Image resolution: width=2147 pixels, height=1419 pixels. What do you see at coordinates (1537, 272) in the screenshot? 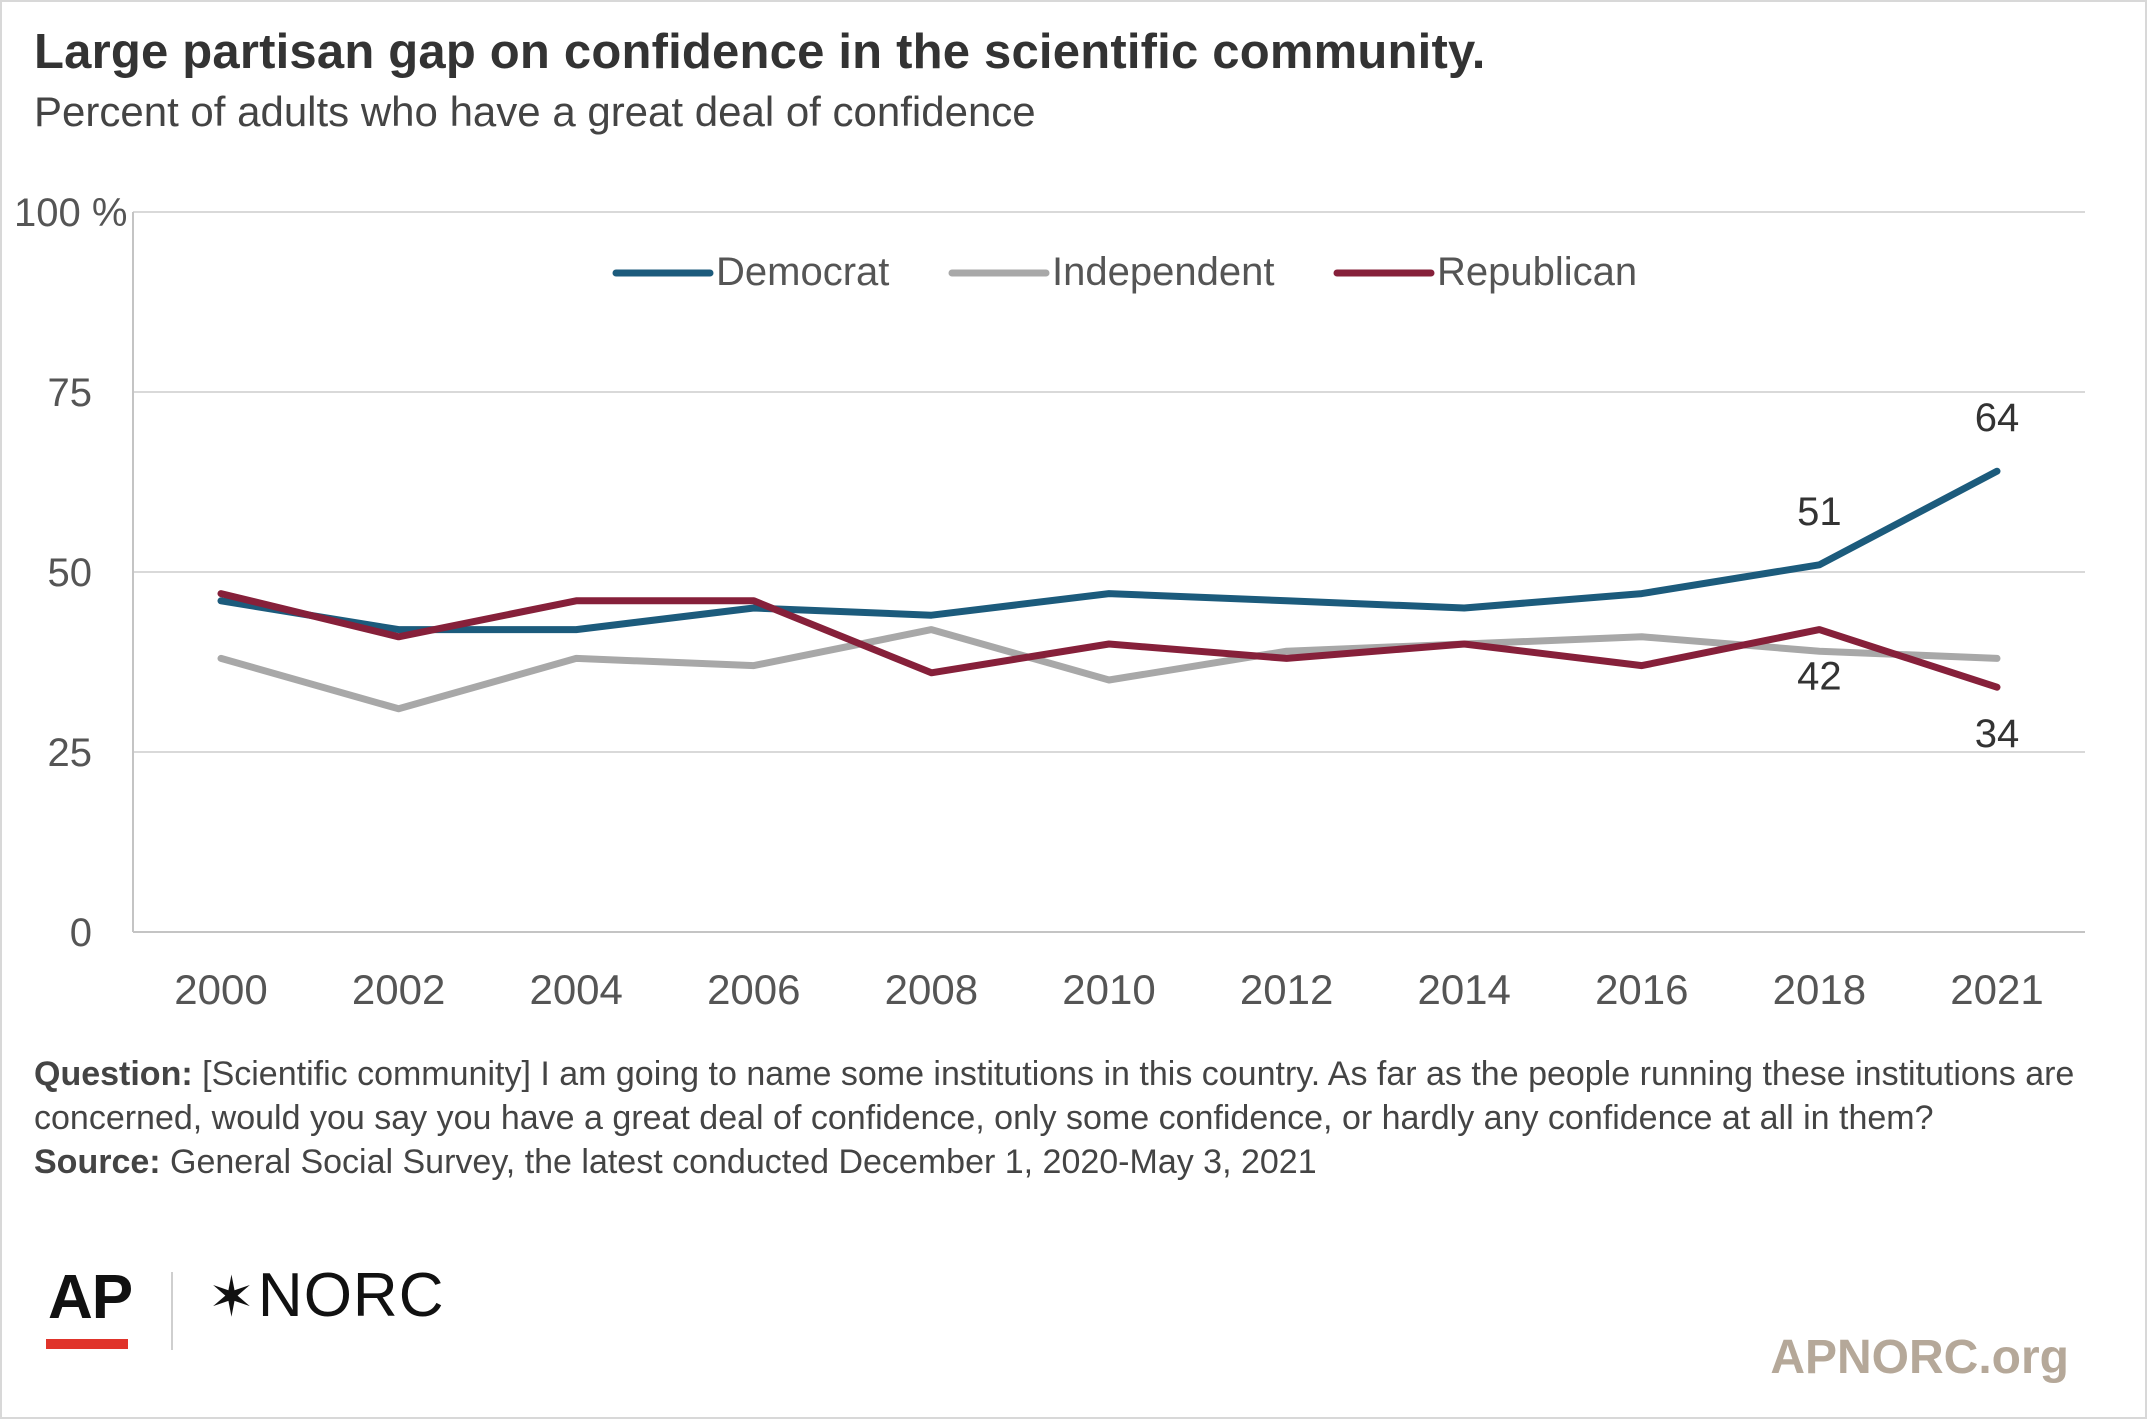
I see `legend-label-republican: Republican` at bounding box center [1537, 272].